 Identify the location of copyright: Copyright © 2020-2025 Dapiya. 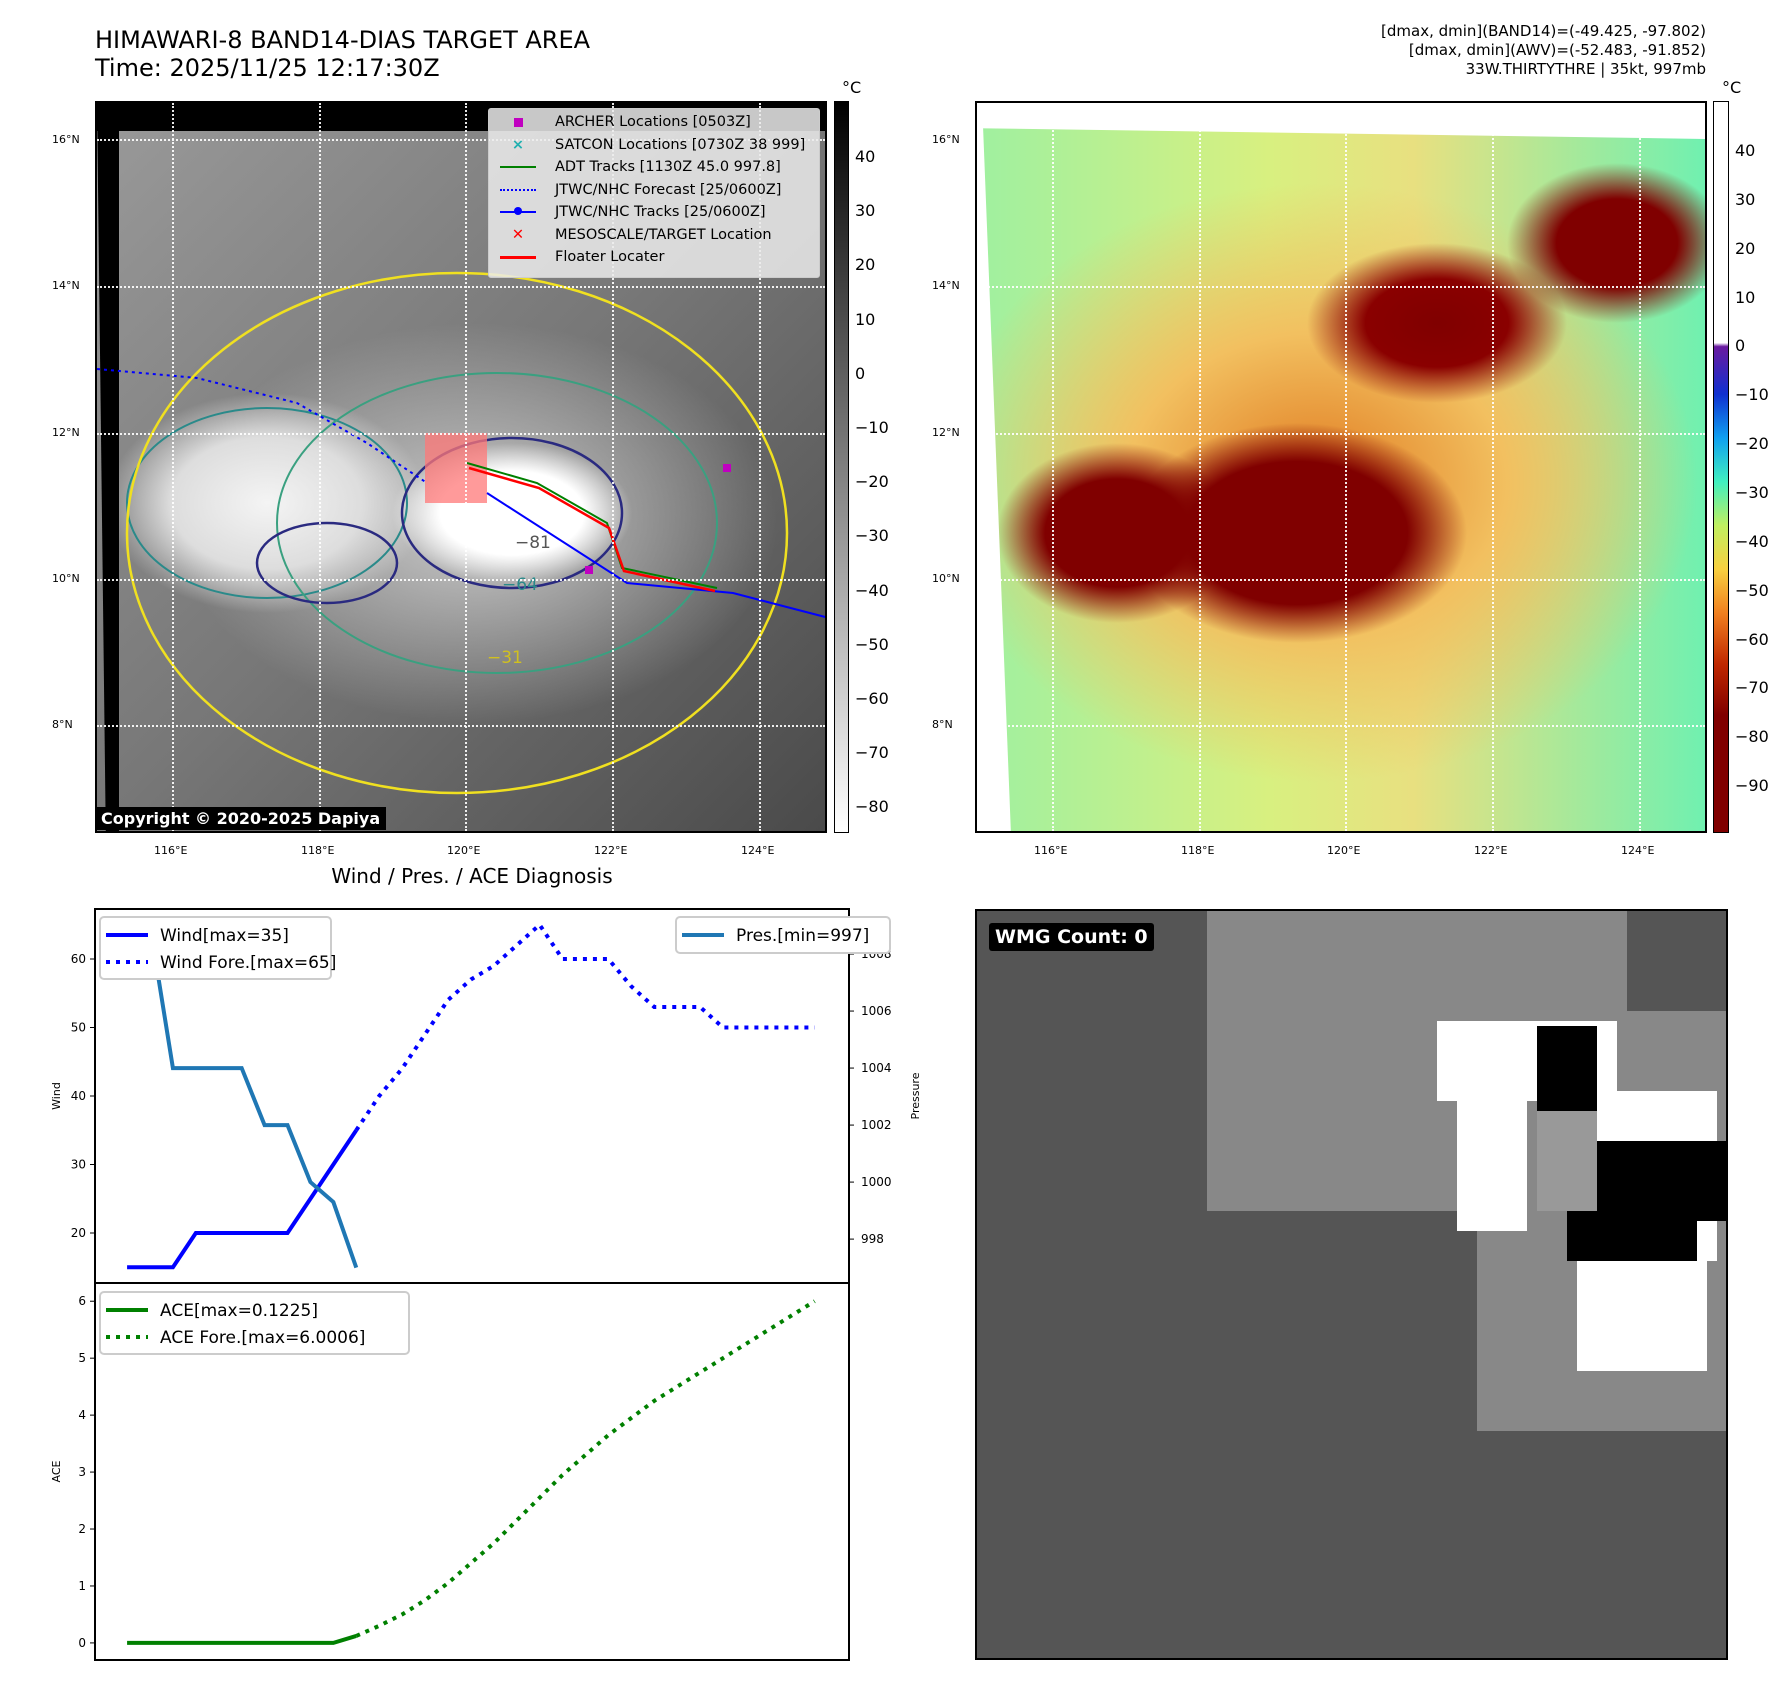
(241, 818).